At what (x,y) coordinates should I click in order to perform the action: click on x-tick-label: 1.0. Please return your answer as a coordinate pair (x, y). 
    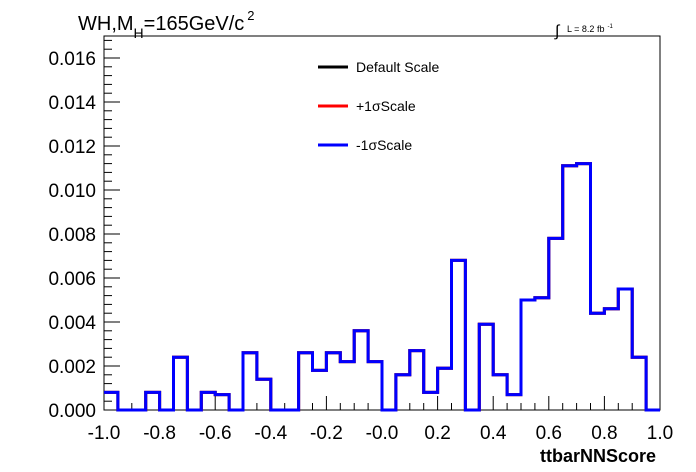
    Looking at the image, I should click on (660, 433).